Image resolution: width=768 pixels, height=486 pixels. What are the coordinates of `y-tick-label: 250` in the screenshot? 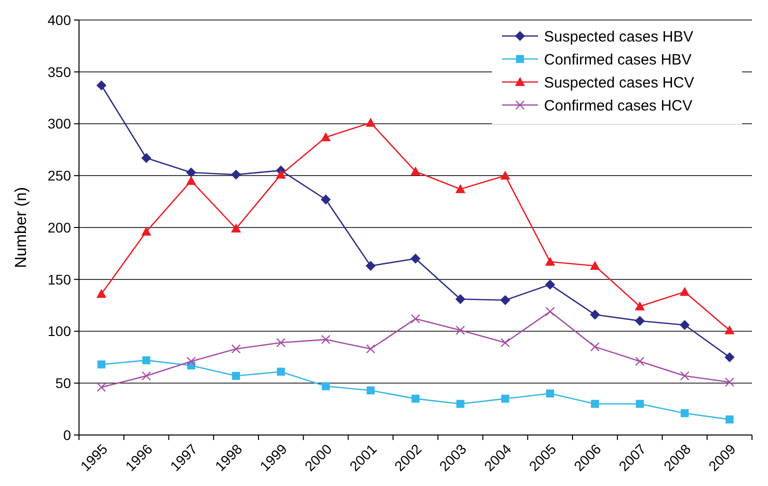 It's located at (60, 176).